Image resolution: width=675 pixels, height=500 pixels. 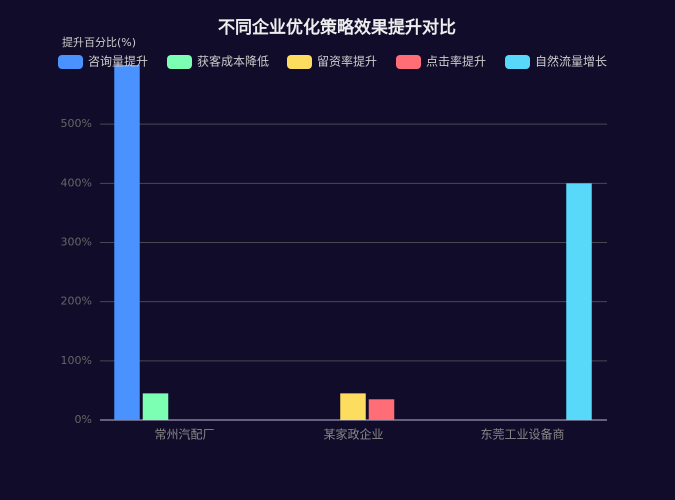 What do you see at coordinates (99, 42) in the screenshot?
I see `y-axis-label: 提升百分比(%)` at bounding box center [99, 42].